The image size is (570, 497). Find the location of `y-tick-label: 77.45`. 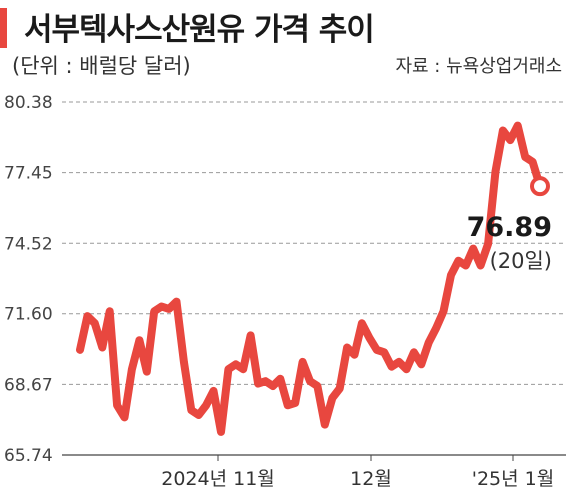

y-tick-label: 77.45 is located at coordinates (28, 174).